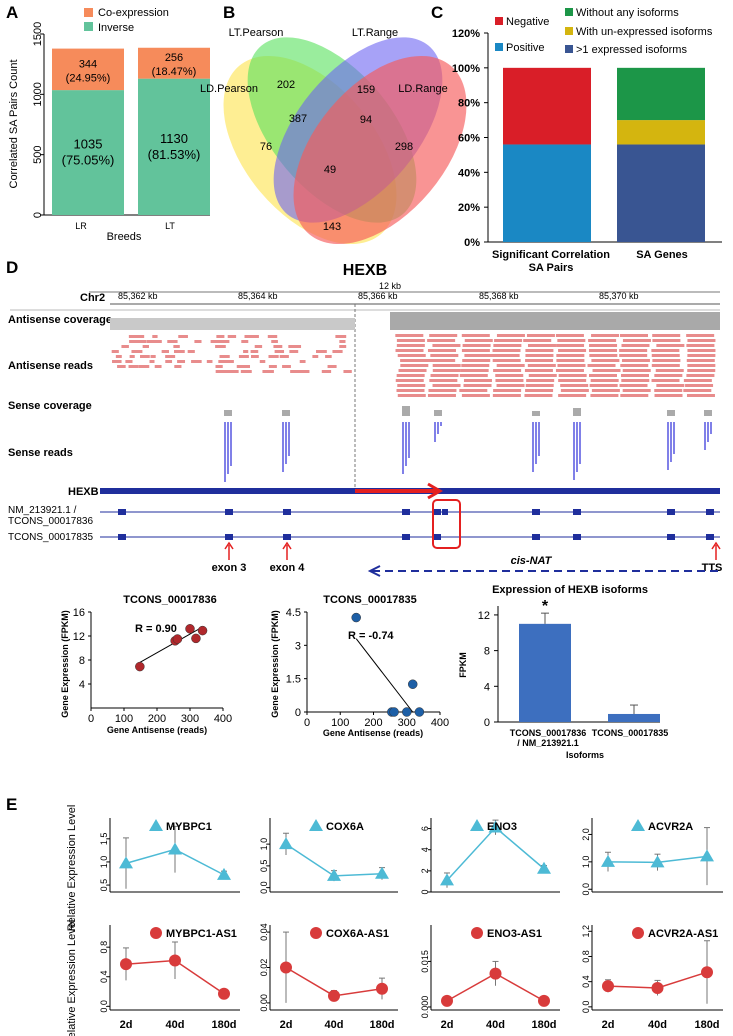 The image size is (733, 1036). I want to click on e-series-name: ACVR2A, so click(670, 827).